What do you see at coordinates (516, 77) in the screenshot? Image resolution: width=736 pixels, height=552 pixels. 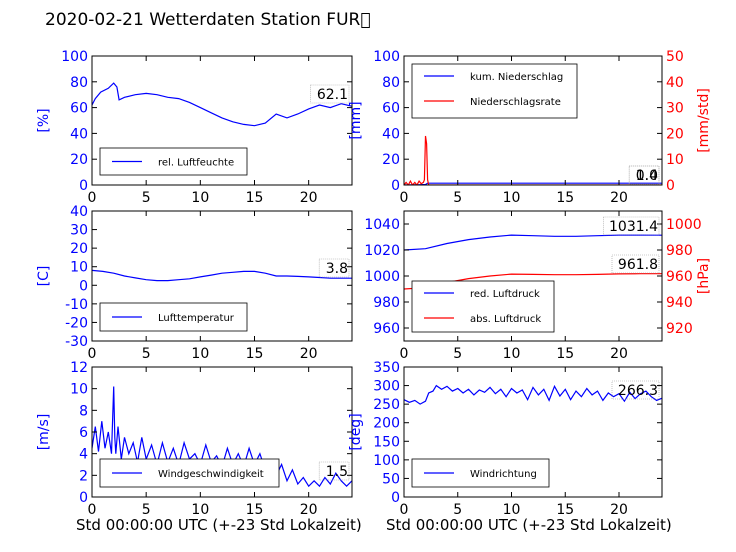 I see `legend-label: kum. Niederschlag` at bounding box center [516, 77].